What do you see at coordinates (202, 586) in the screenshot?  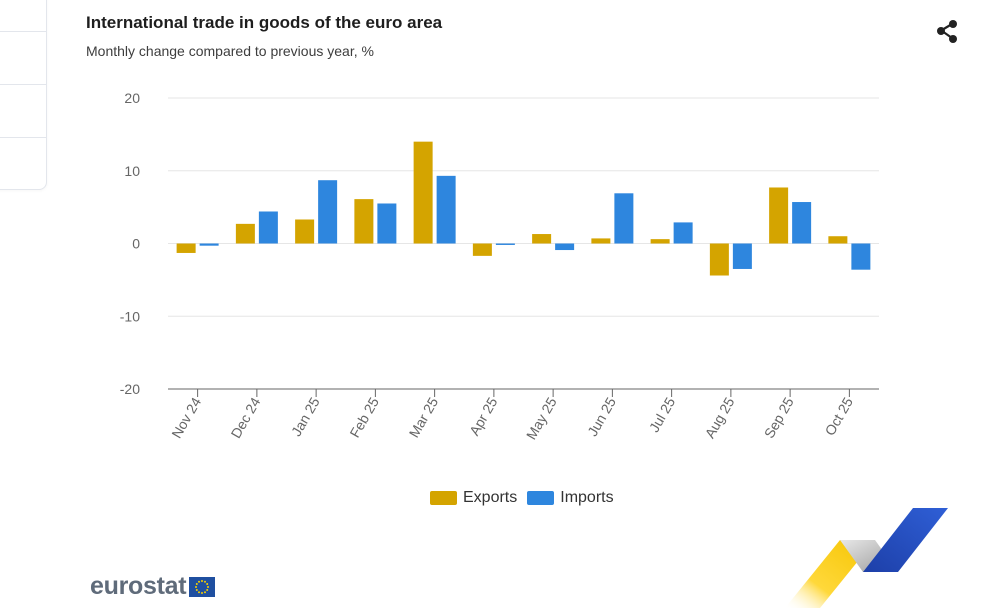 I see `eu-flag-icon` at bounding box center [202, 586].